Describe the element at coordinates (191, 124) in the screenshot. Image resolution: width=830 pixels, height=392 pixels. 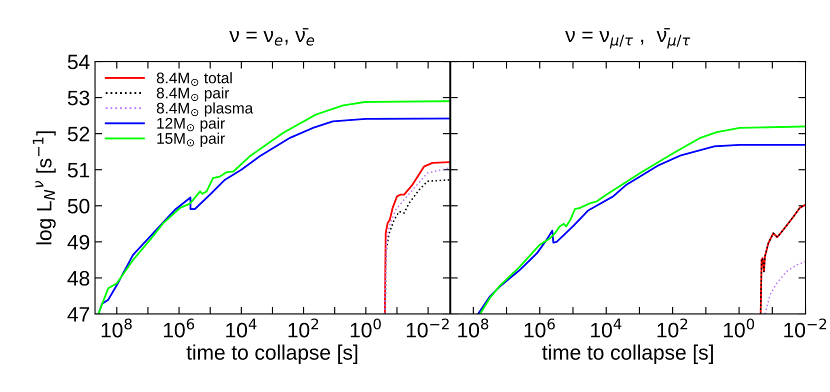
I see `legend-label: 12M$_{⊙}$ pair` at that location.